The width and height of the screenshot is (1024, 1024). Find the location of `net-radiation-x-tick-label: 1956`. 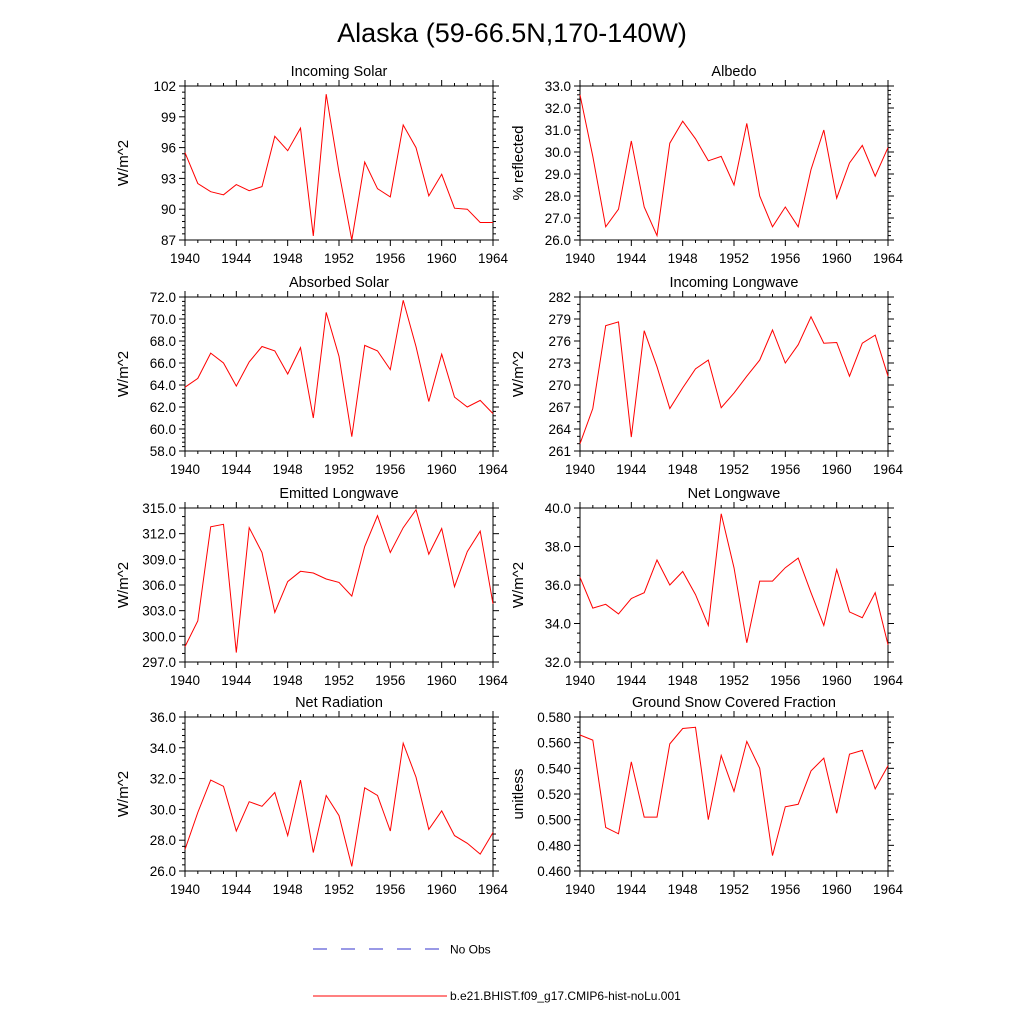

net-radiation-x-tick-label: 1956 is located at coordinates (390, 889).